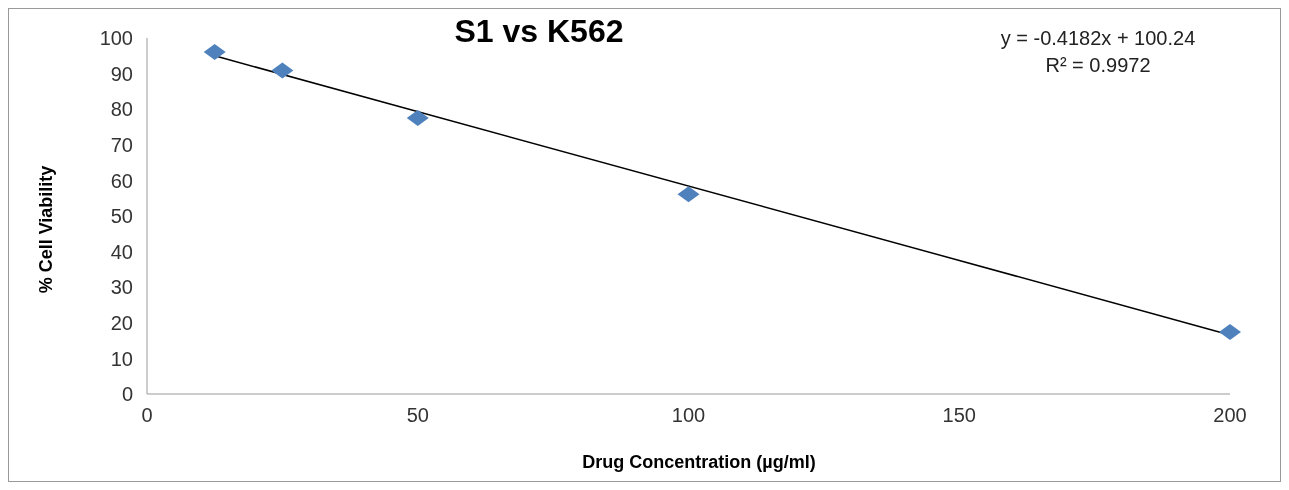  I want to click on annotation: y = -0.4182x + 100.24, so click(1098, 38).